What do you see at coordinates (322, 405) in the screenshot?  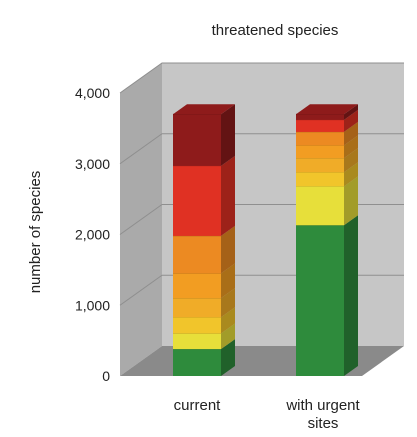 I see `category-label: with urgent` at bounding box center [322, 405].